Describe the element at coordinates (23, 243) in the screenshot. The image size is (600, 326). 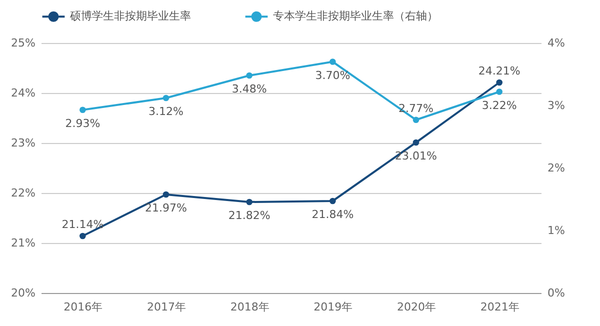
I see `y-tick-label: 21%` at that location.